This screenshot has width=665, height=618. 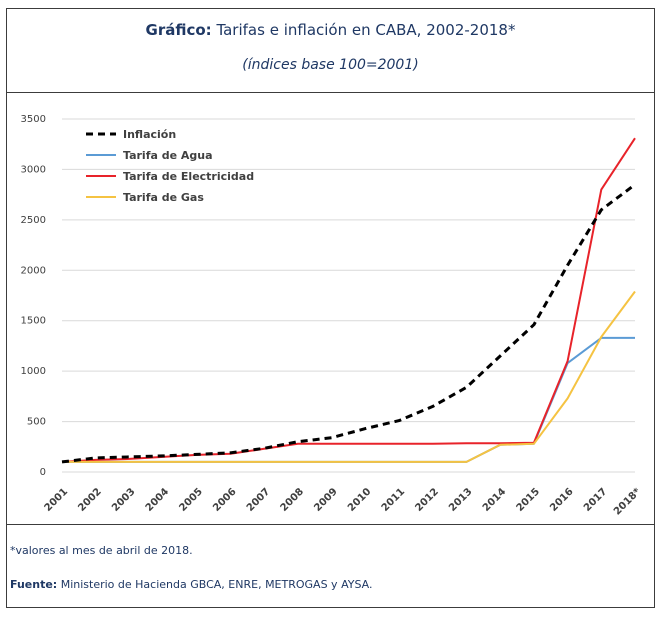 I want to click on legend-label: Tarifa de Gas, so click(x=163, y=197).